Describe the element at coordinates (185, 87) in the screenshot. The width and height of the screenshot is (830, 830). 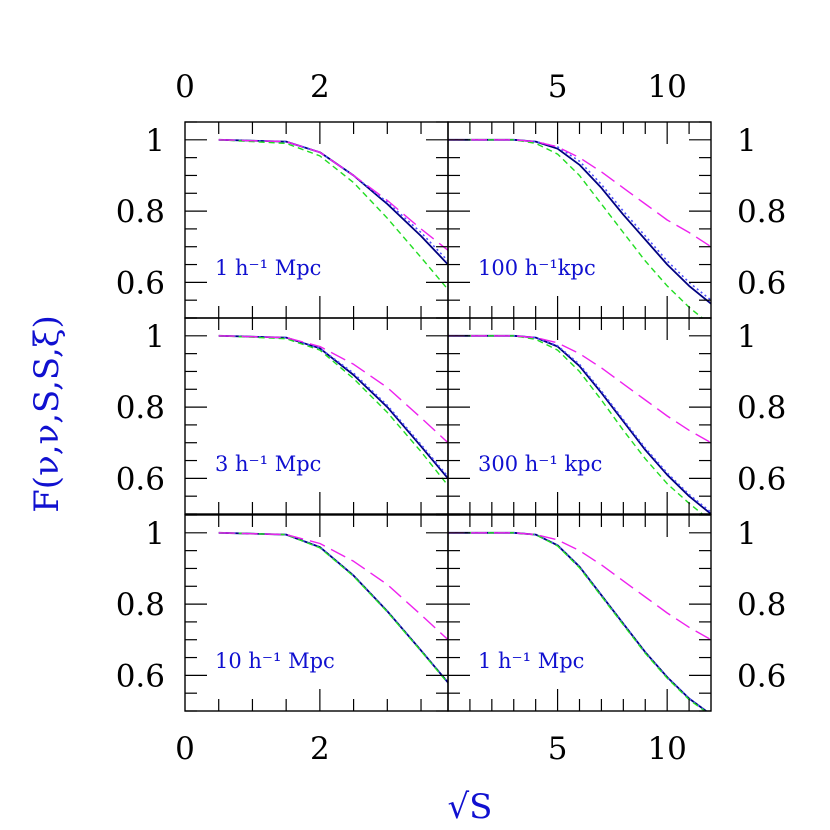
I see `x-tick-label-top: 0` at that location.